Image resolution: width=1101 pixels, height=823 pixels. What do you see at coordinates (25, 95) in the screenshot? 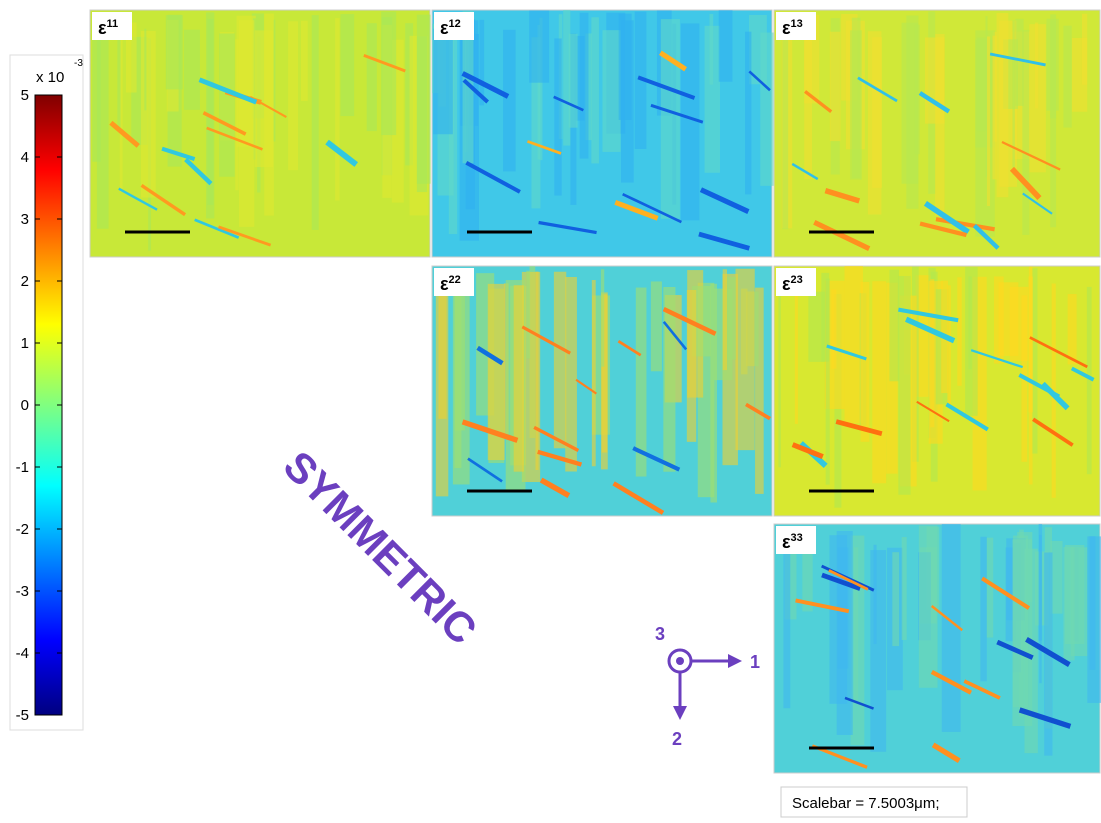
I see `tick-label: 5` at bounding box center [25, 95].